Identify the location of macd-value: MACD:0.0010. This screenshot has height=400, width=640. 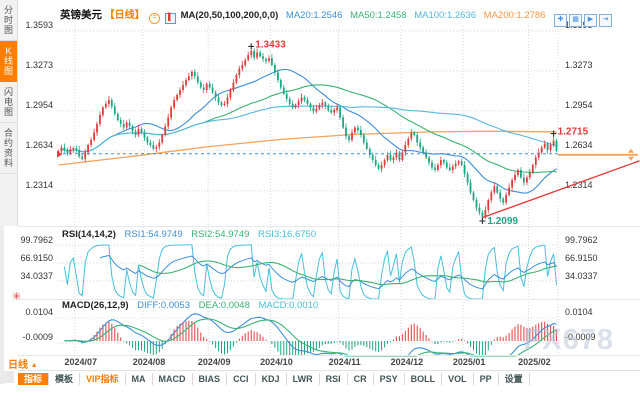
(288, 305).